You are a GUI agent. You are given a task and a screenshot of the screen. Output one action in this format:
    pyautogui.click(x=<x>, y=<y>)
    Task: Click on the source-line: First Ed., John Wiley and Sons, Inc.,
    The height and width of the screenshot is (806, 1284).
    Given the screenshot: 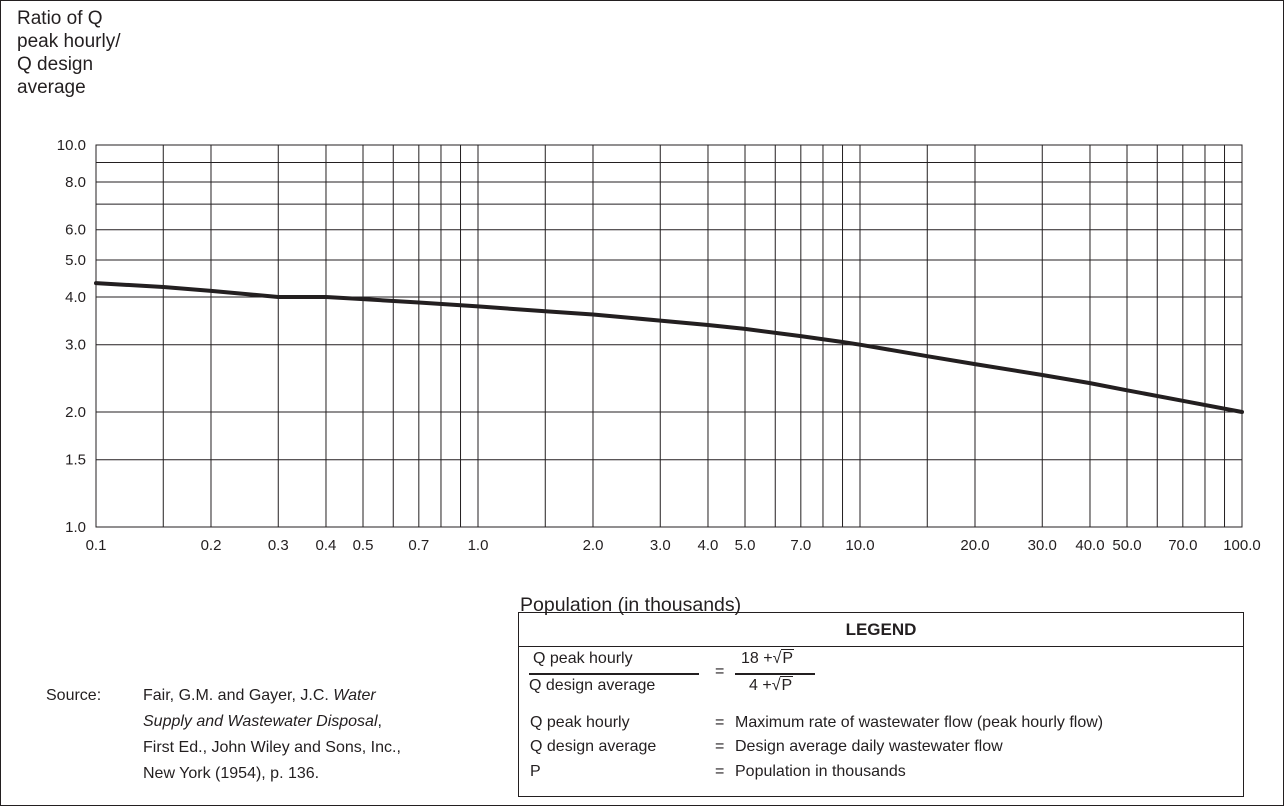 What is the action you would take?
    pyautogui.click(x=272, y=747)
    